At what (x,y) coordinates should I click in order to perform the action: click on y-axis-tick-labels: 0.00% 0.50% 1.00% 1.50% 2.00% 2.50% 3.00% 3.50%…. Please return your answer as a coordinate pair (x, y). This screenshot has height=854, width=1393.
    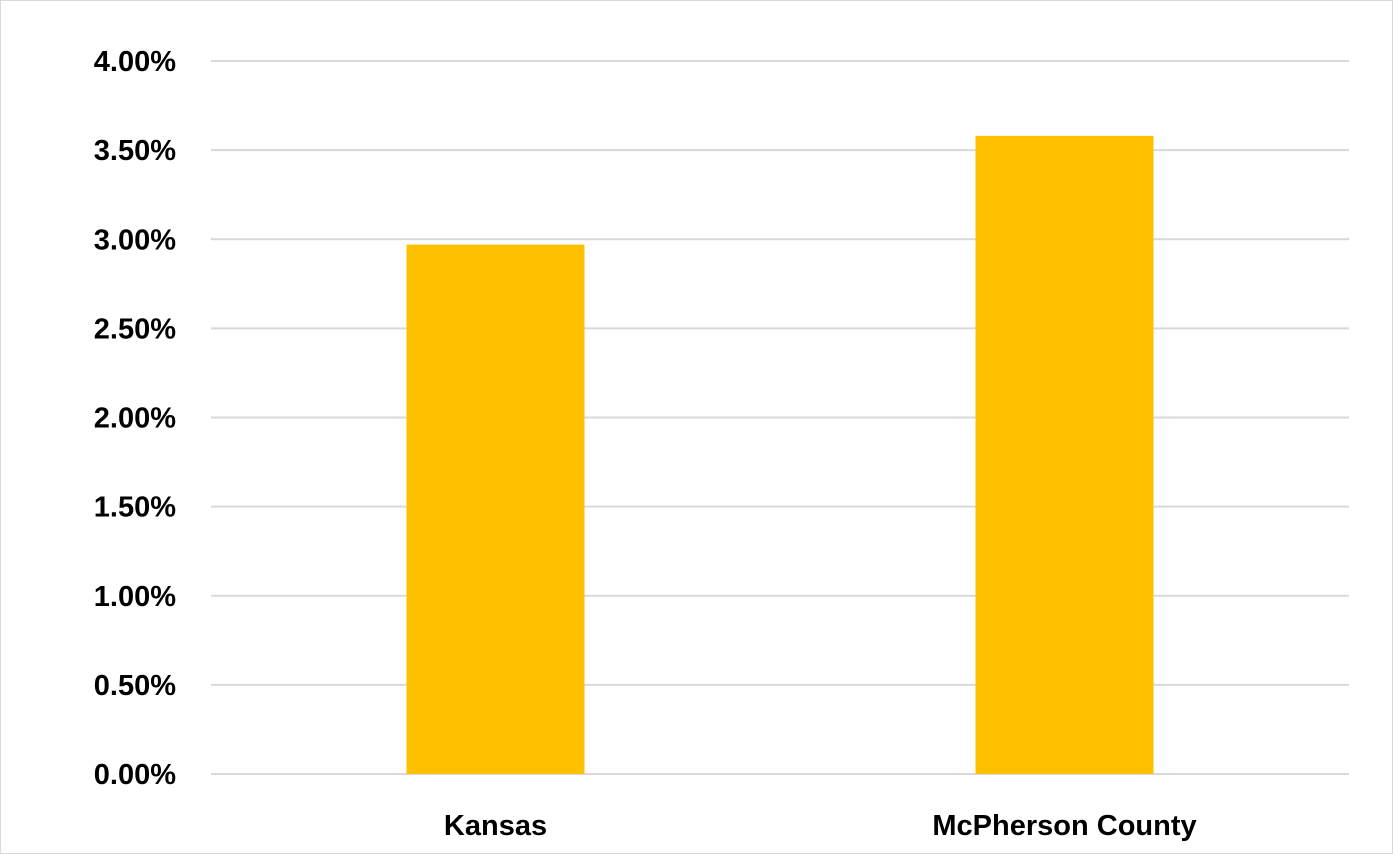
    Looking at the image, I should click on (135, 418).